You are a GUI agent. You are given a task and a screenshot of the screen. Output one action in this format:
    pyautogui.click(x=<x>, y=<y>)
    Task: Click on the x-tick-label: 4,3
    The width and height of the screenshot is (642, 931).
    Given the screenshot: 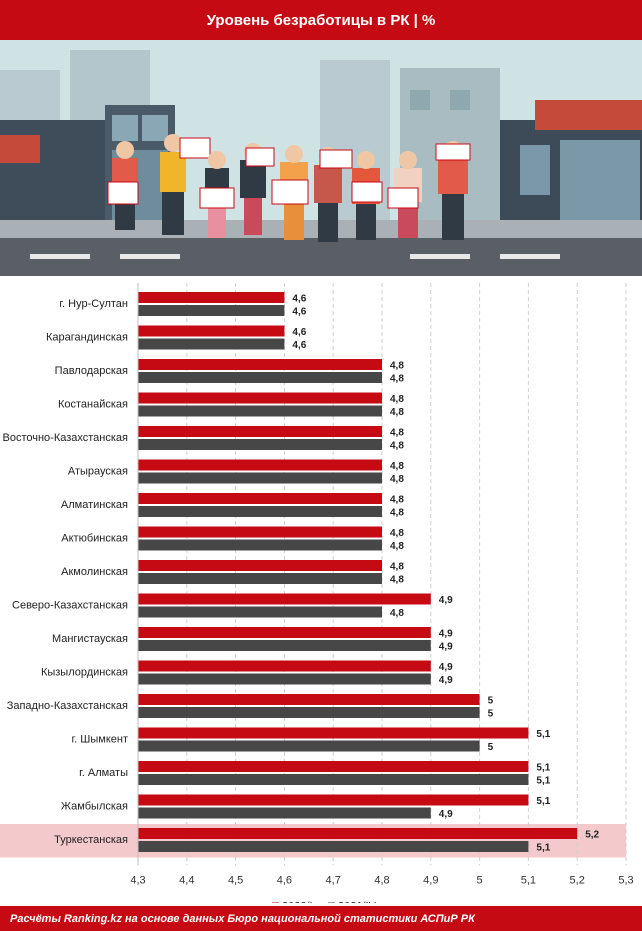 What is the action you would take?
    pyautogui.click(x=137, y=881)
    